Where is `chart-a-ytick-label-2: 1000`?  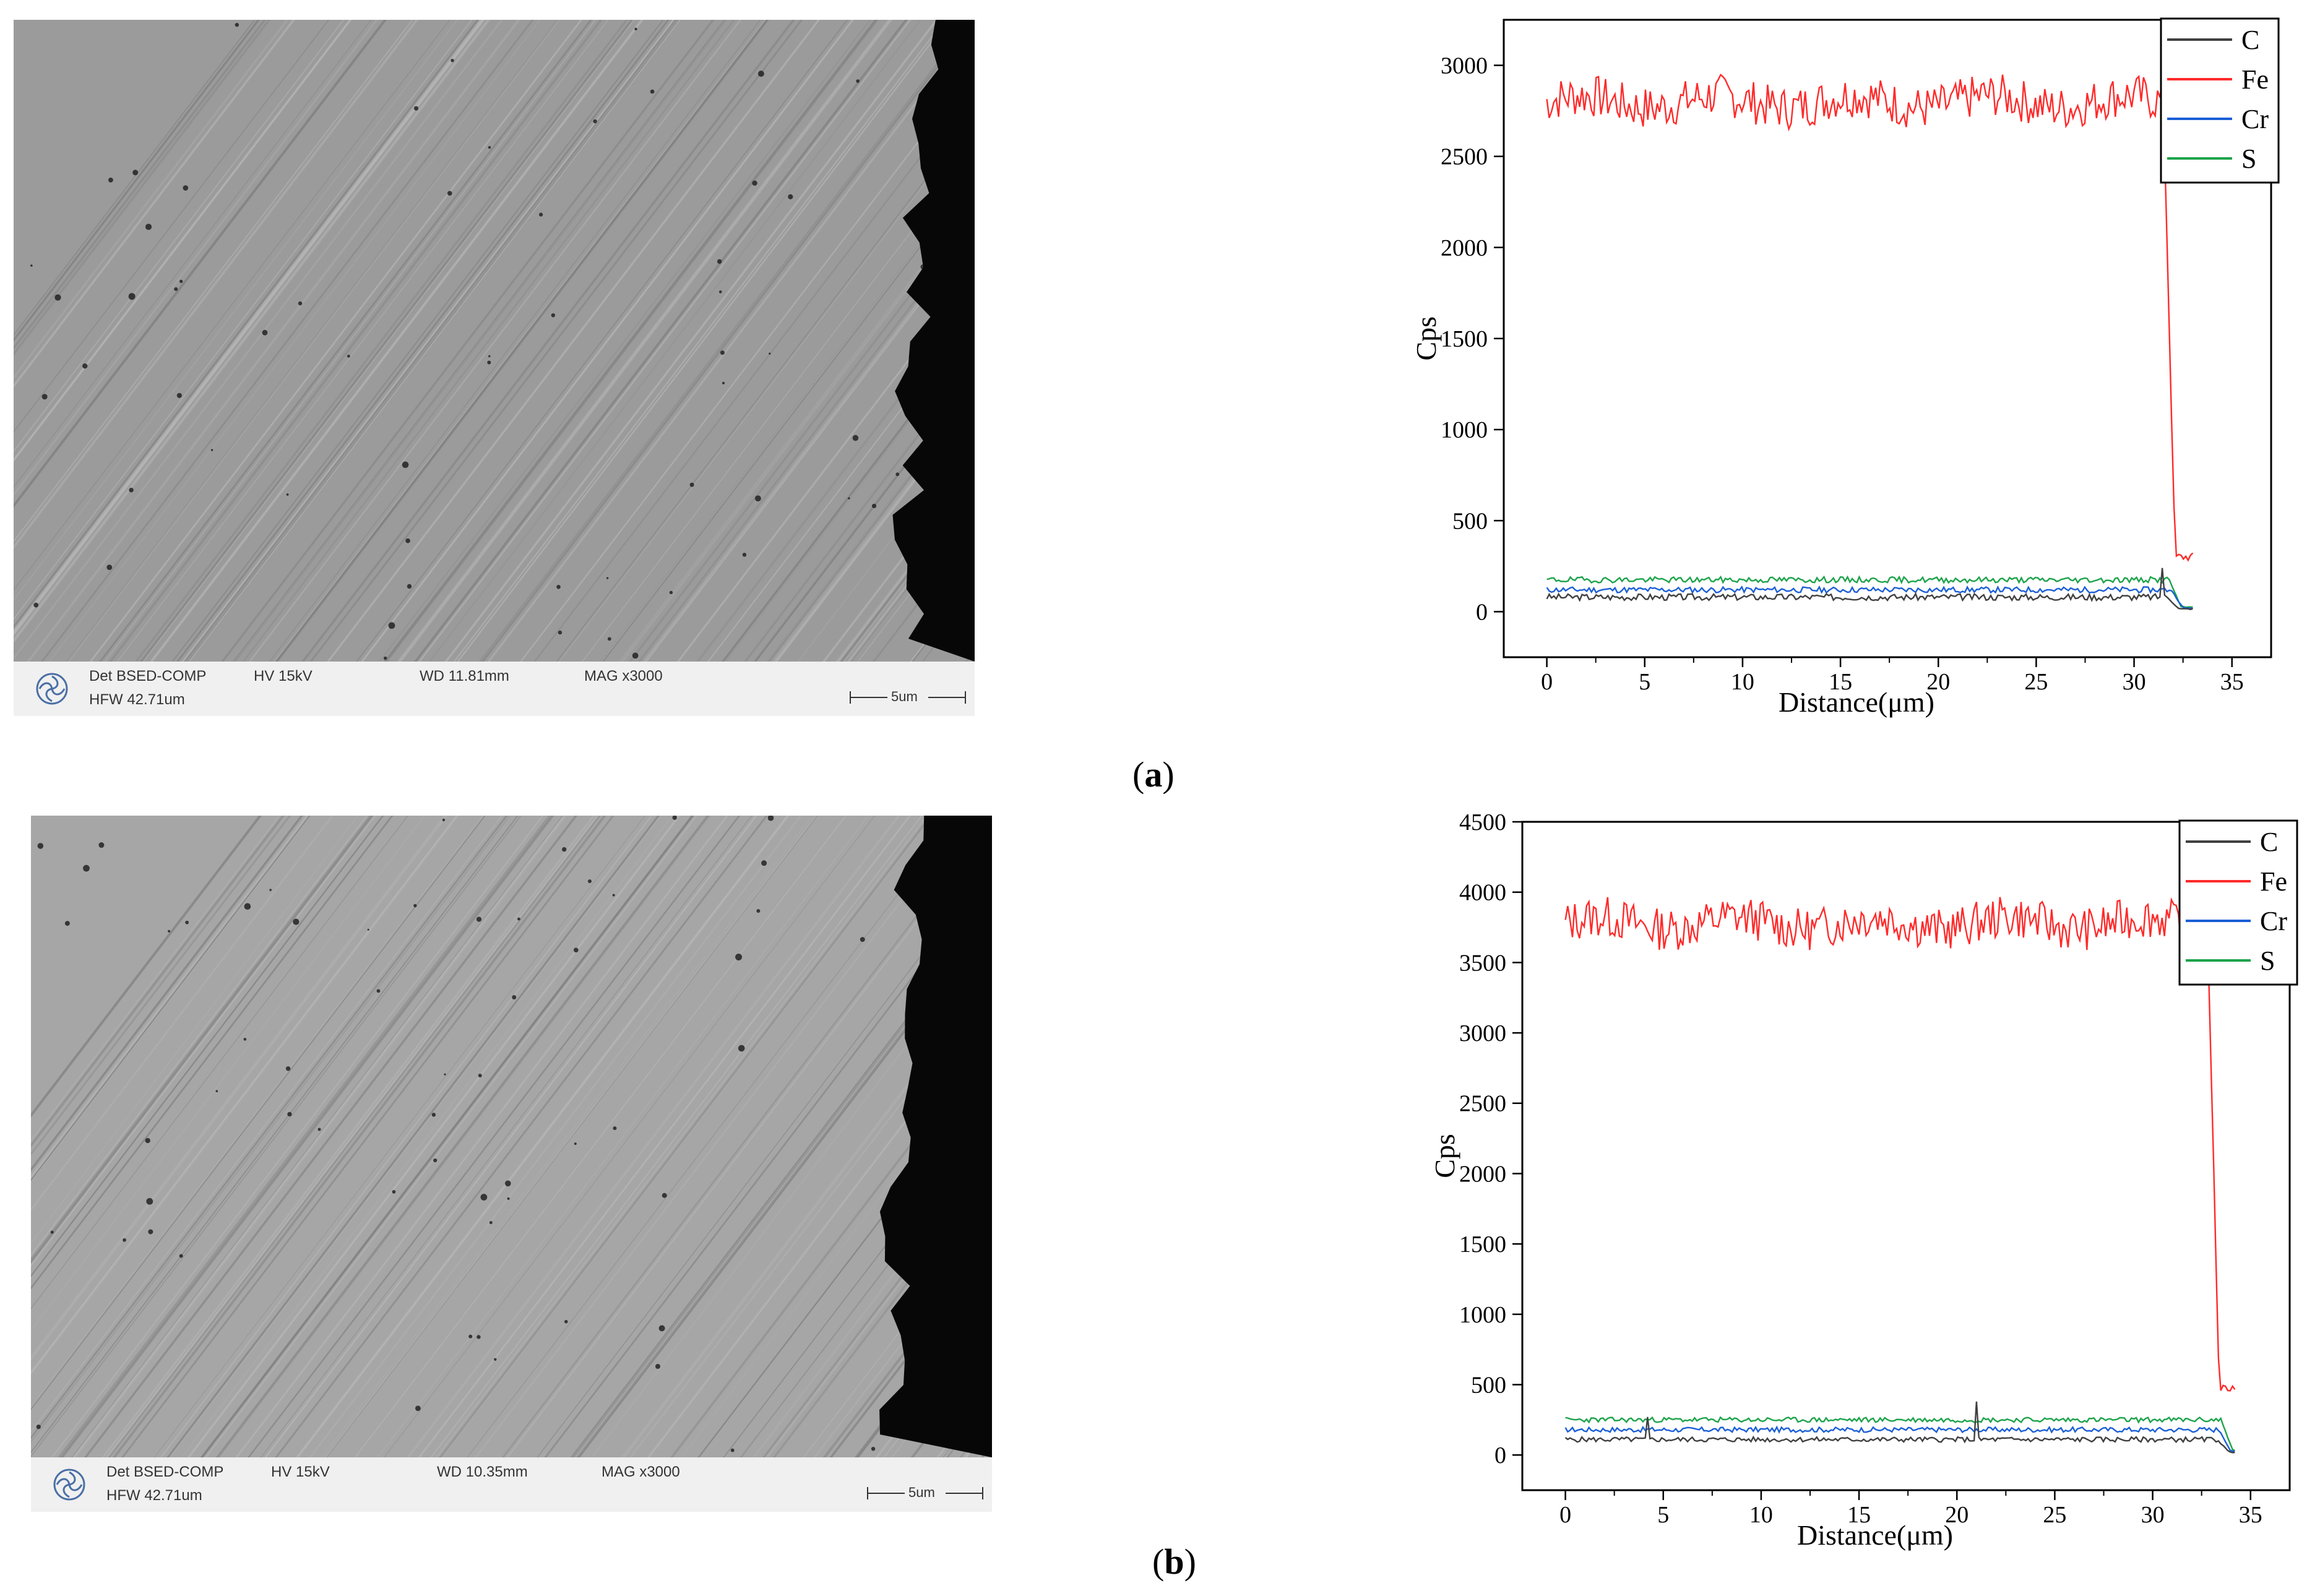 chart-a-ytick-label-2: 1000 is located at coordinates (1464, 430).